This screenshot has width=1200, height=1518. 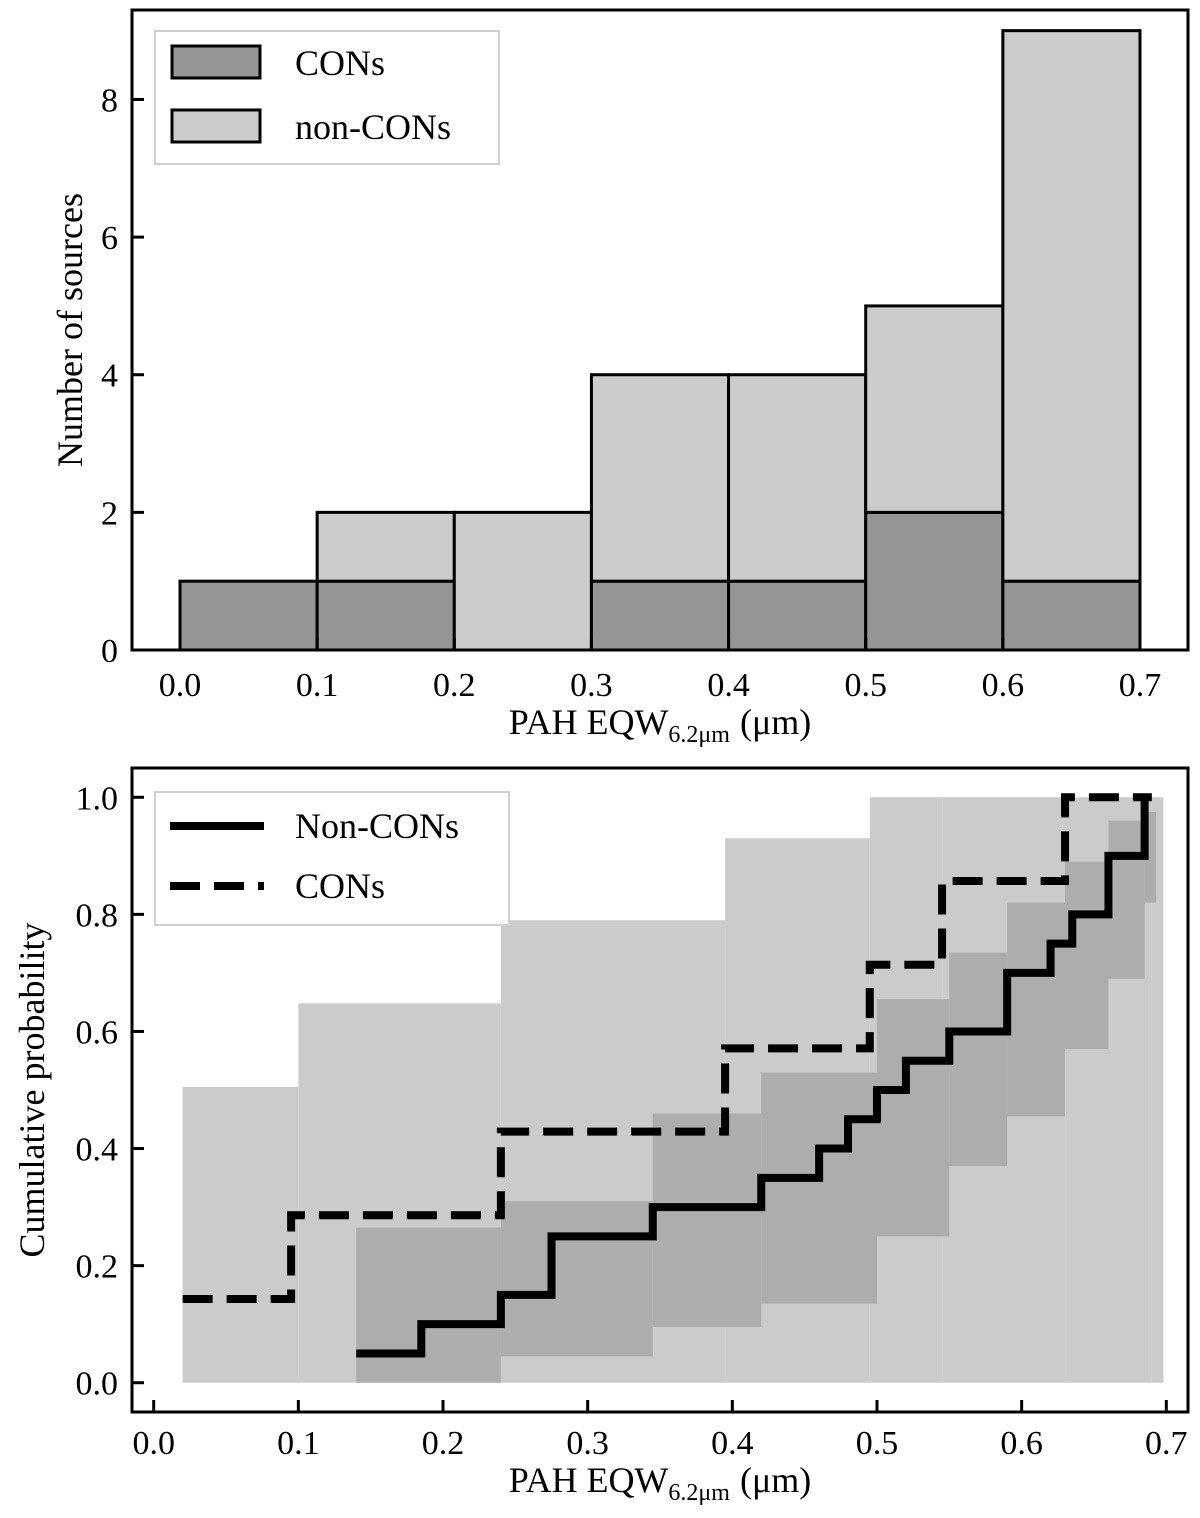 What do you see at coordinates (32, 1090) in the screenshot?
I see `cumulative-y-axis-label: Cumulative probability` at bounding box center [32, 1090].